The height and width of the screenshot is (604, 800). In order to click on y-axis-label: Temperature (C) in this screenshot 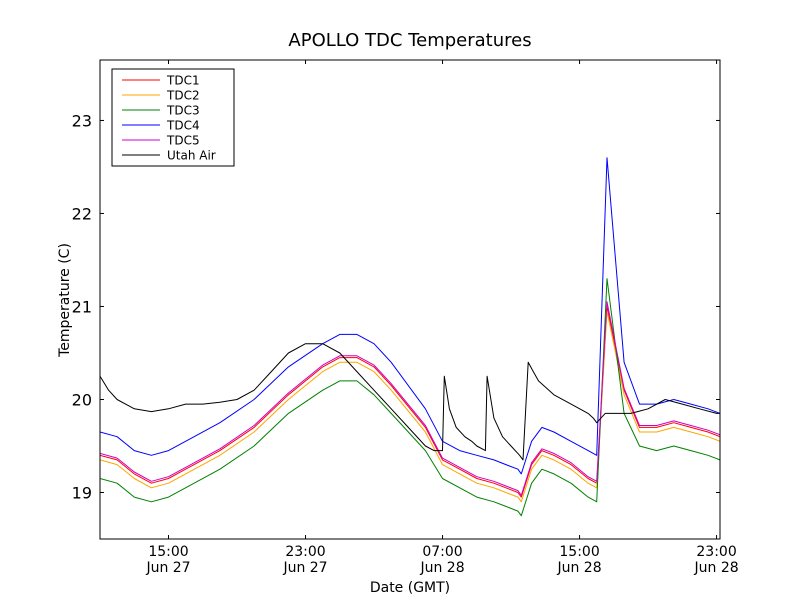, I will do `click(65, 300)`.